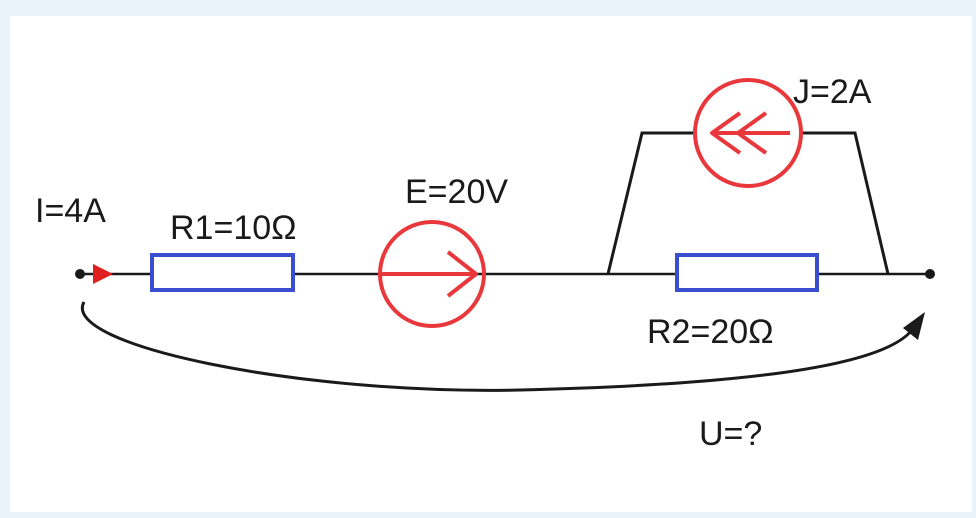 This screenshot has height=518, width=976. What do you see at coordinates (748, 133) in the screenshot?
I see `current-source-j` at bounding box center [748, 133].